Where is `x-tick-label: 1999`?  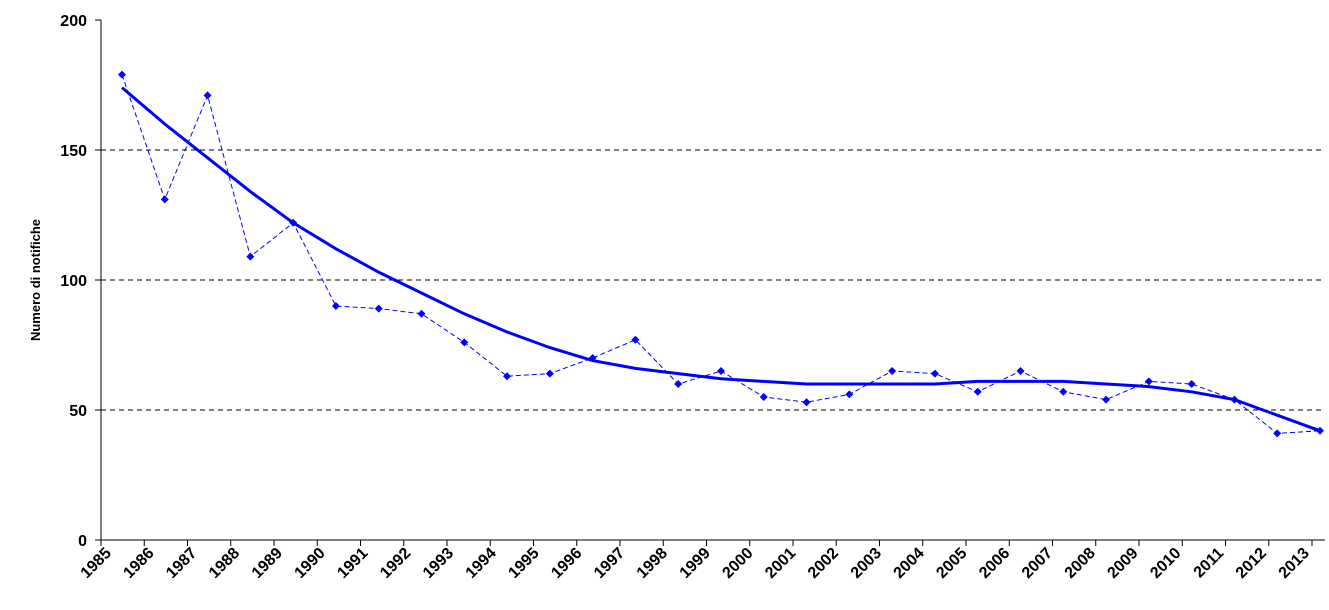 x-tick-label: 1999 is located at coordinates (695, 563).